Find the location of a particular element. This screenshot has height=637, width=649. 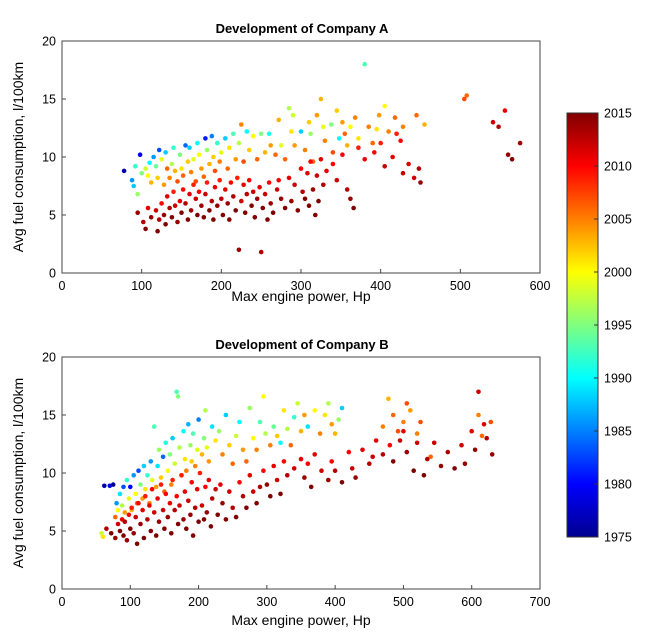

x-tick-label: 700 is located at coordinates (540, 602).